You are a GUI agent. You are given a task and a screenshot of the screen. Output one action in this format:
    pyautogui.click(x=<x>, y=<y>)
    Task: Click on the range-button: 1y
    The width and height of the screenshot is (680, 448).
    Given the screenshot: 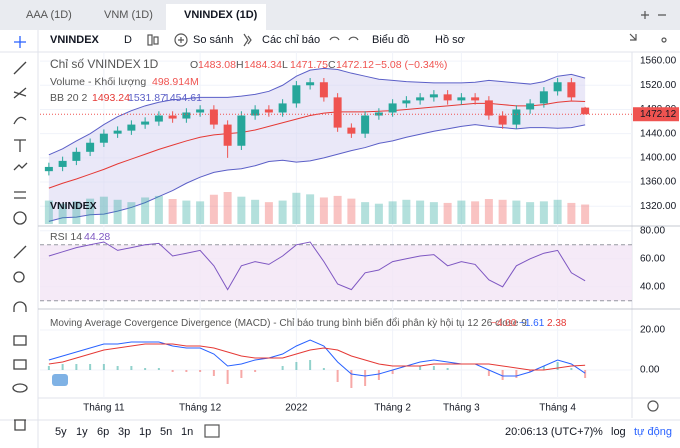 What is the action you would take?
    pyautogui.click(x=82, y=432)
    